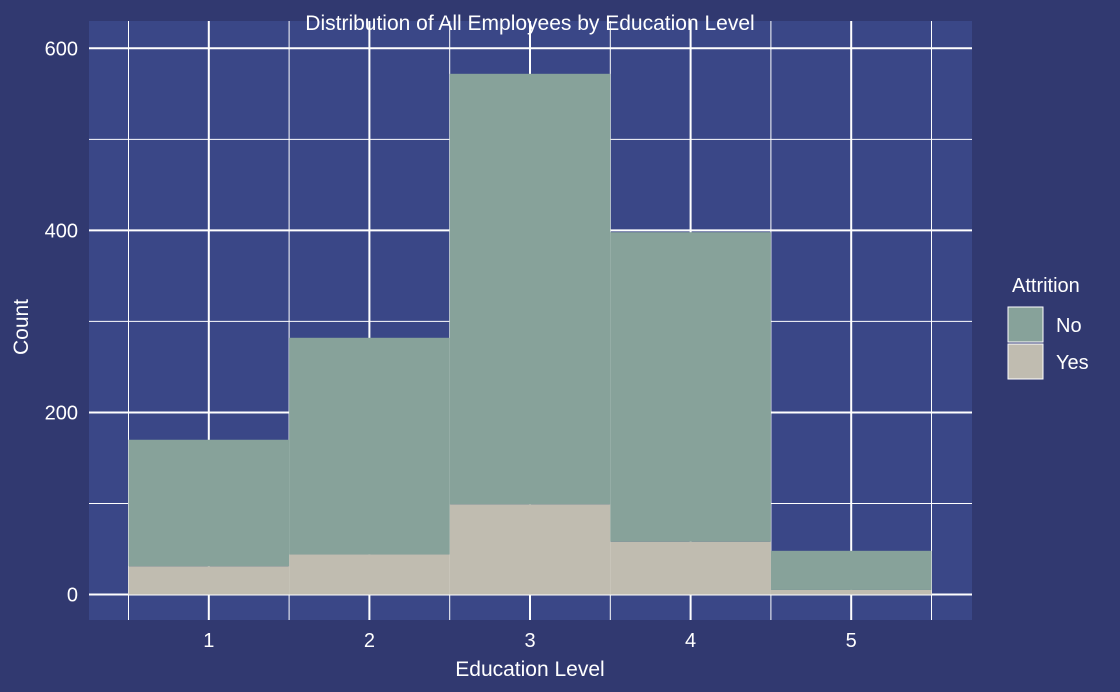 This screenshot has height=692, width=1120. Describe the element at coordinates (61, 322) in the screenshot. I see `y-axis-ticks: 0 200 400 600` at that location.